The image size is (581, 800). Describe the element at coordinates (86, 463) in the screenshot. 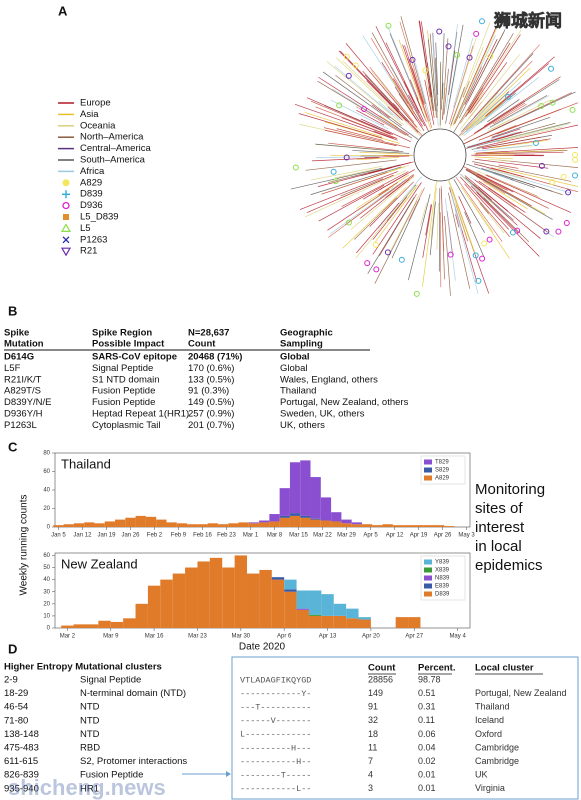

I see `chart-title: Thailand` at that location.